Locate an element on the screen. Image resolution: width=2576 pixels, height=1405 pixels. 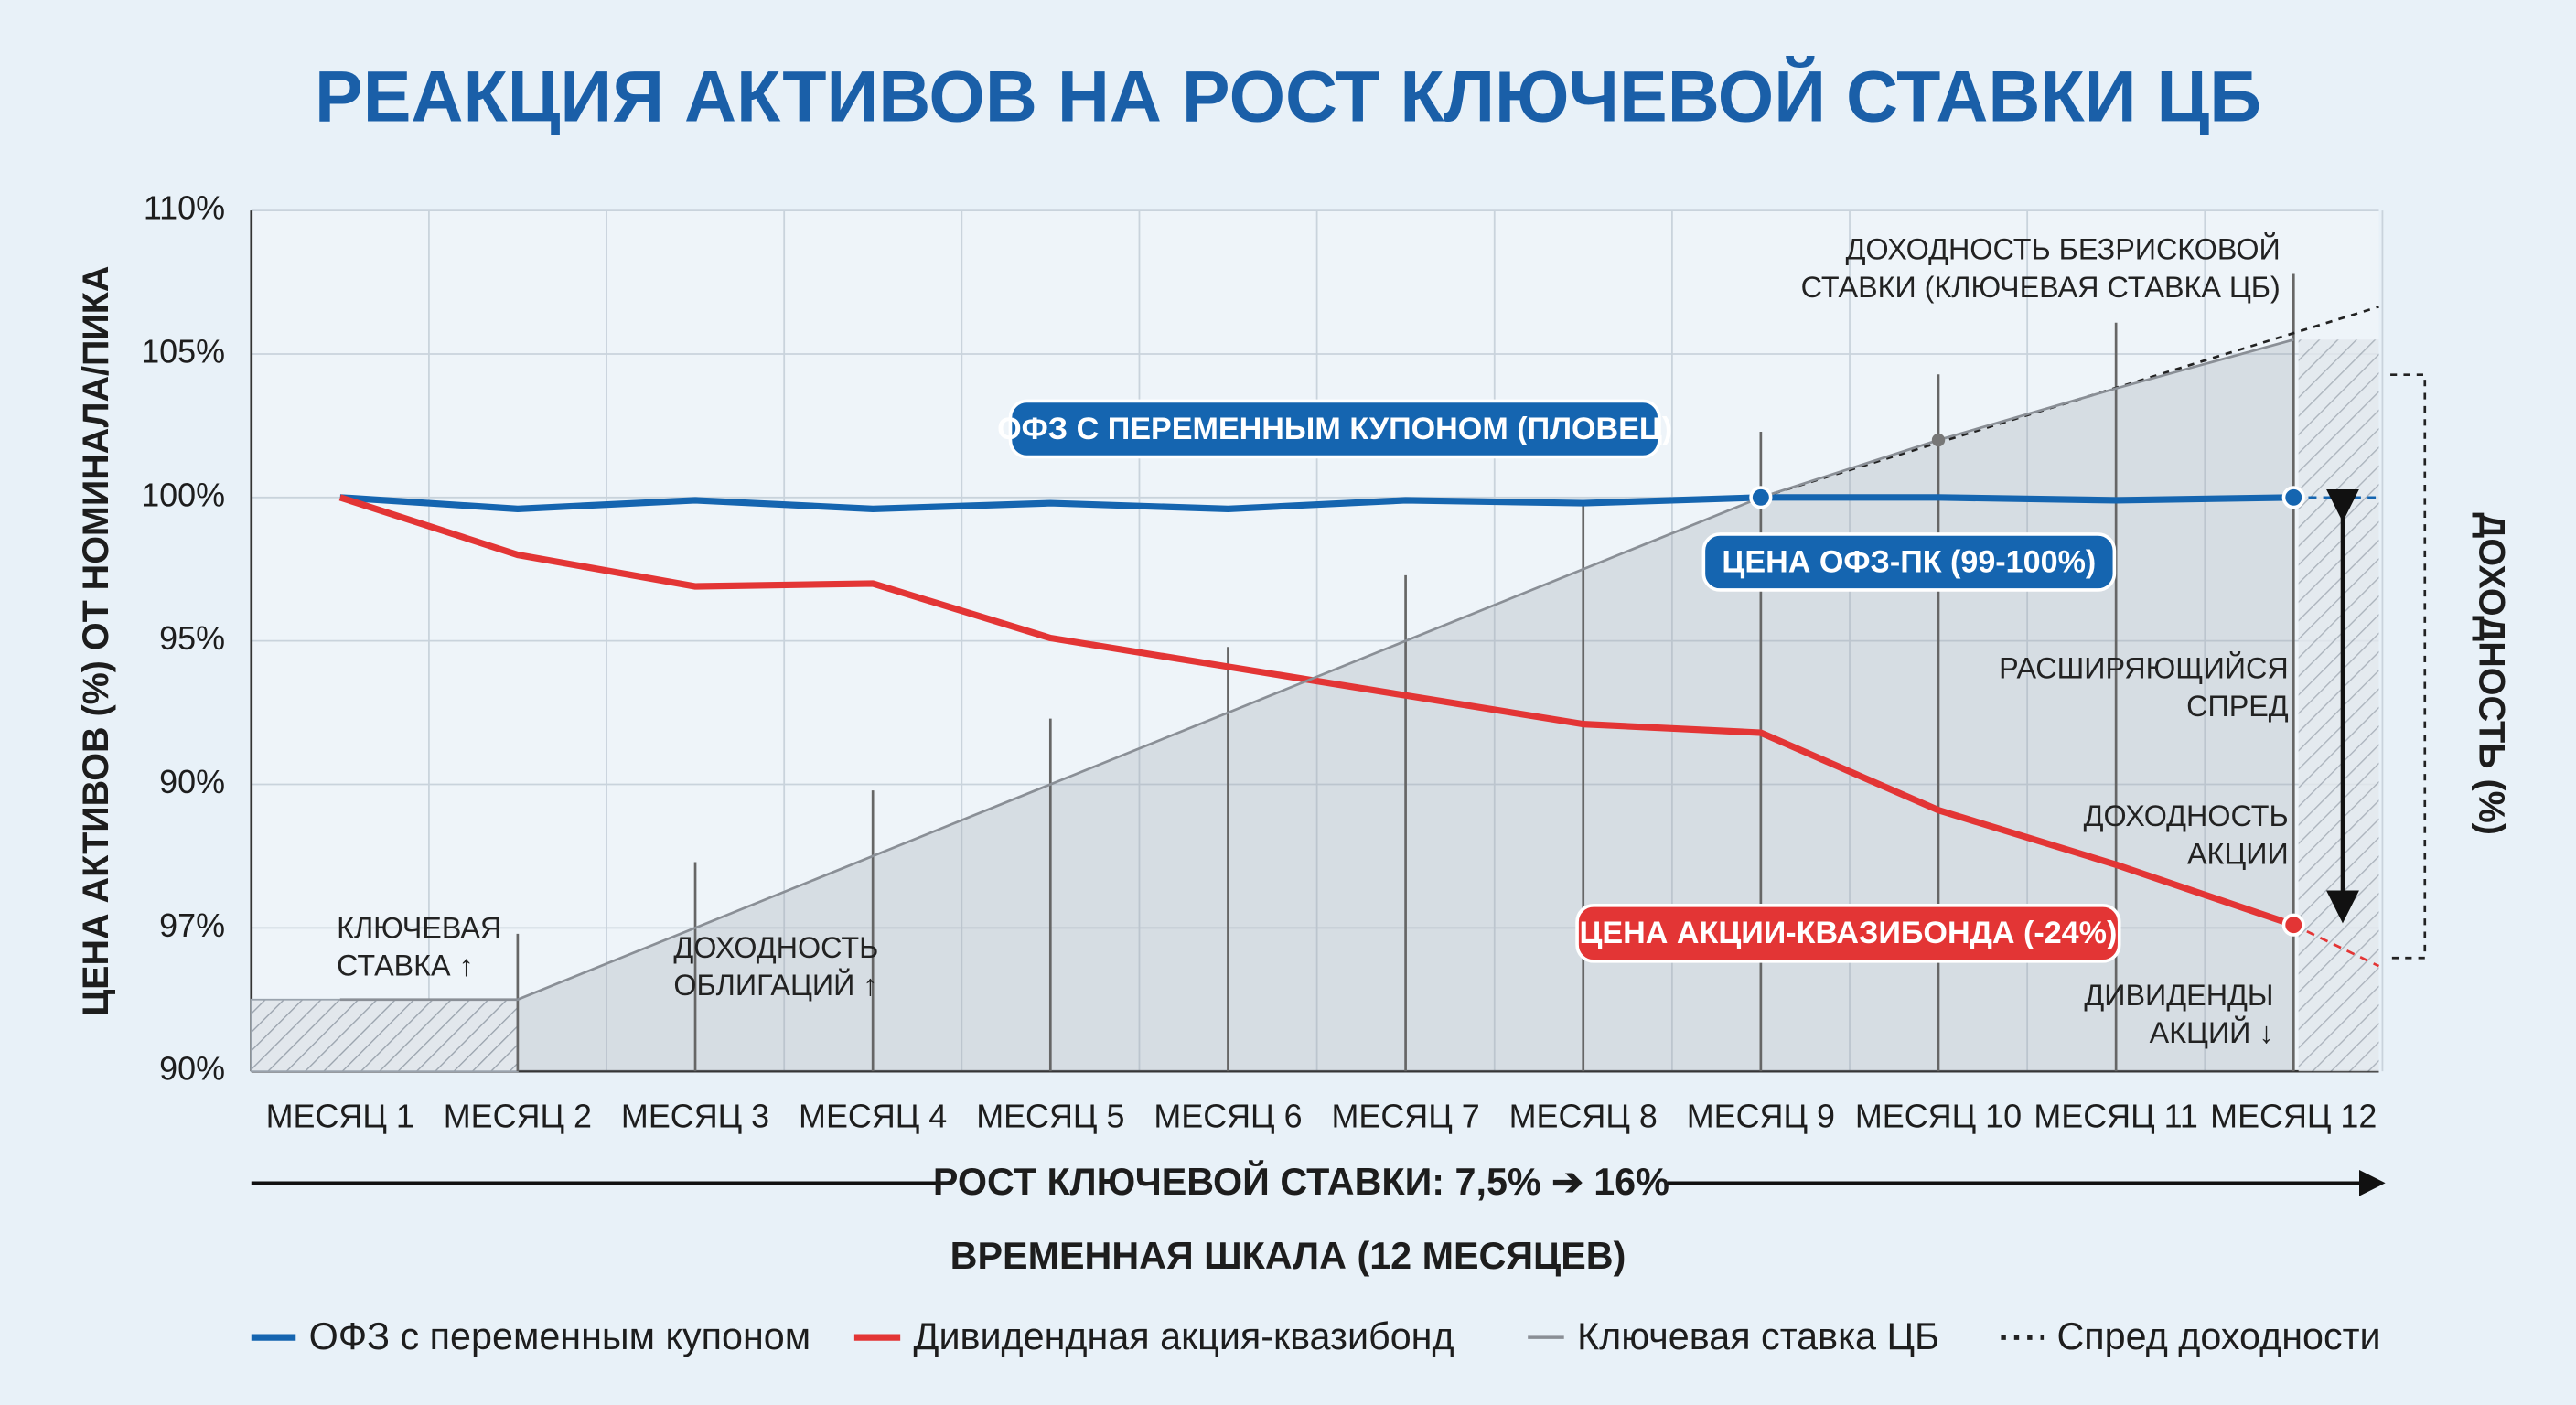
x-tick-label: МЕСЯЦ 8 is located at coordinates (1583, 1116).